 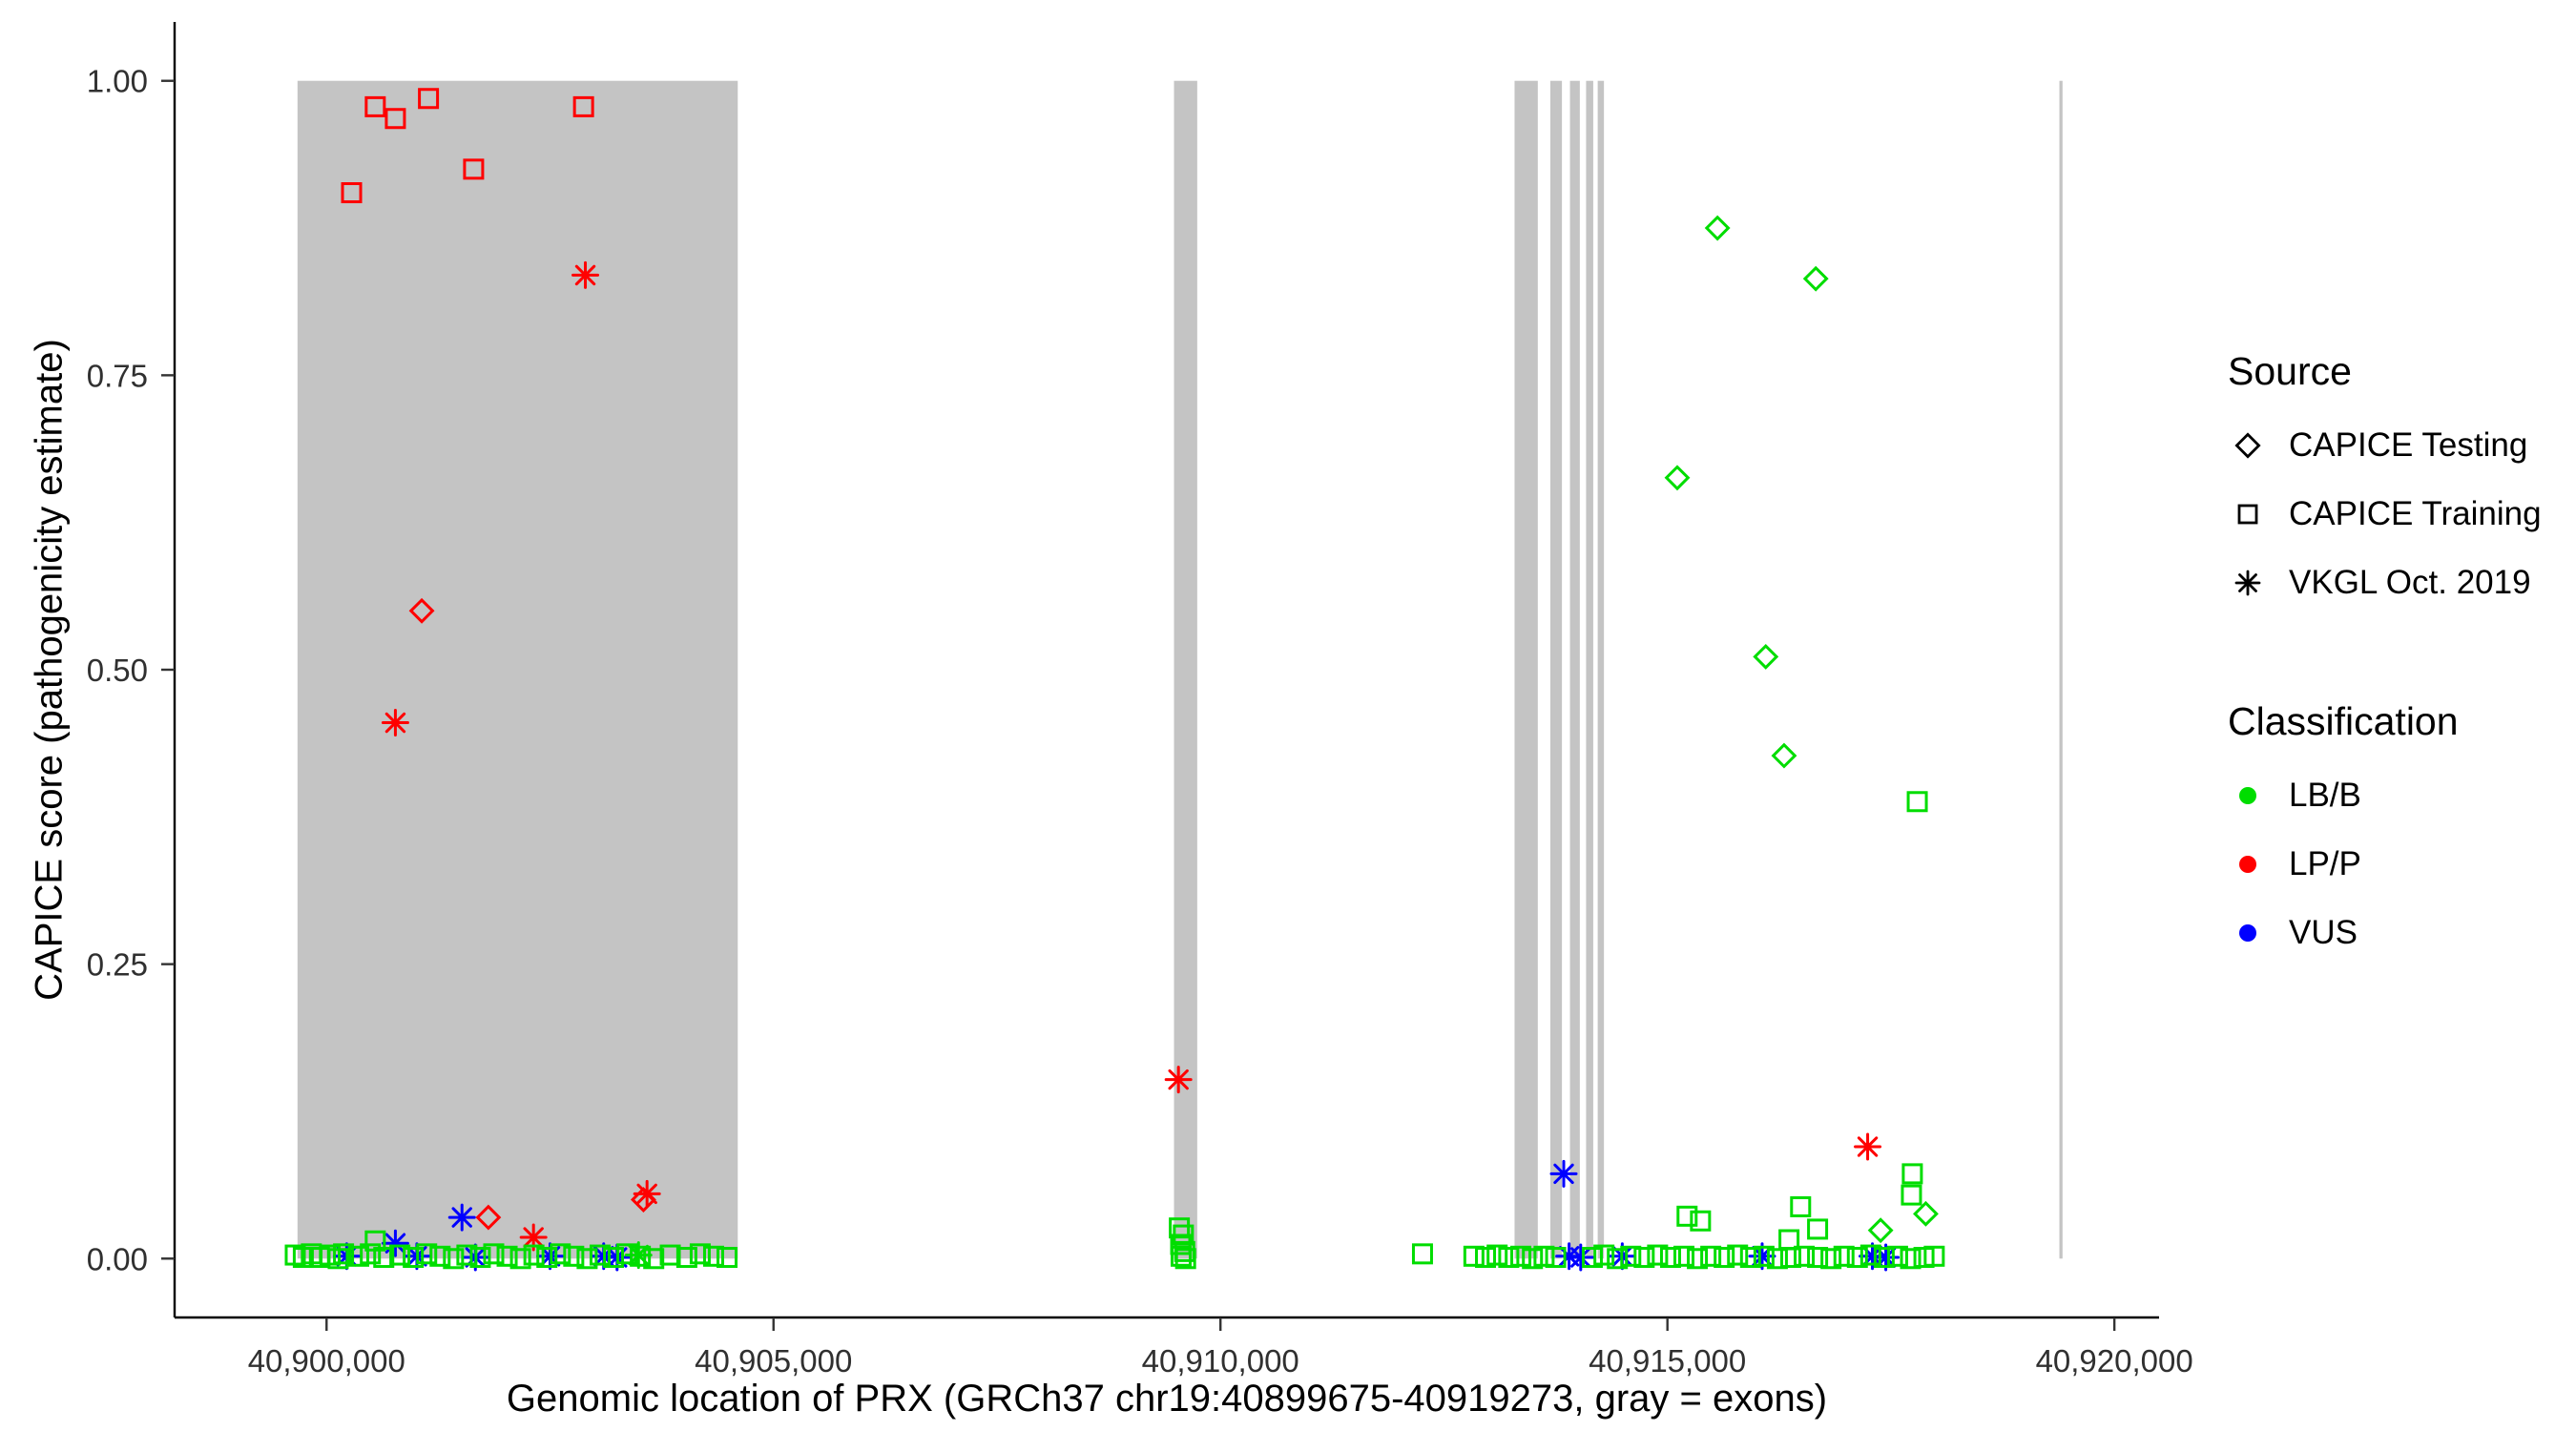 I want to click on y-tick-label: 0.75, so click(x=117, y=375).